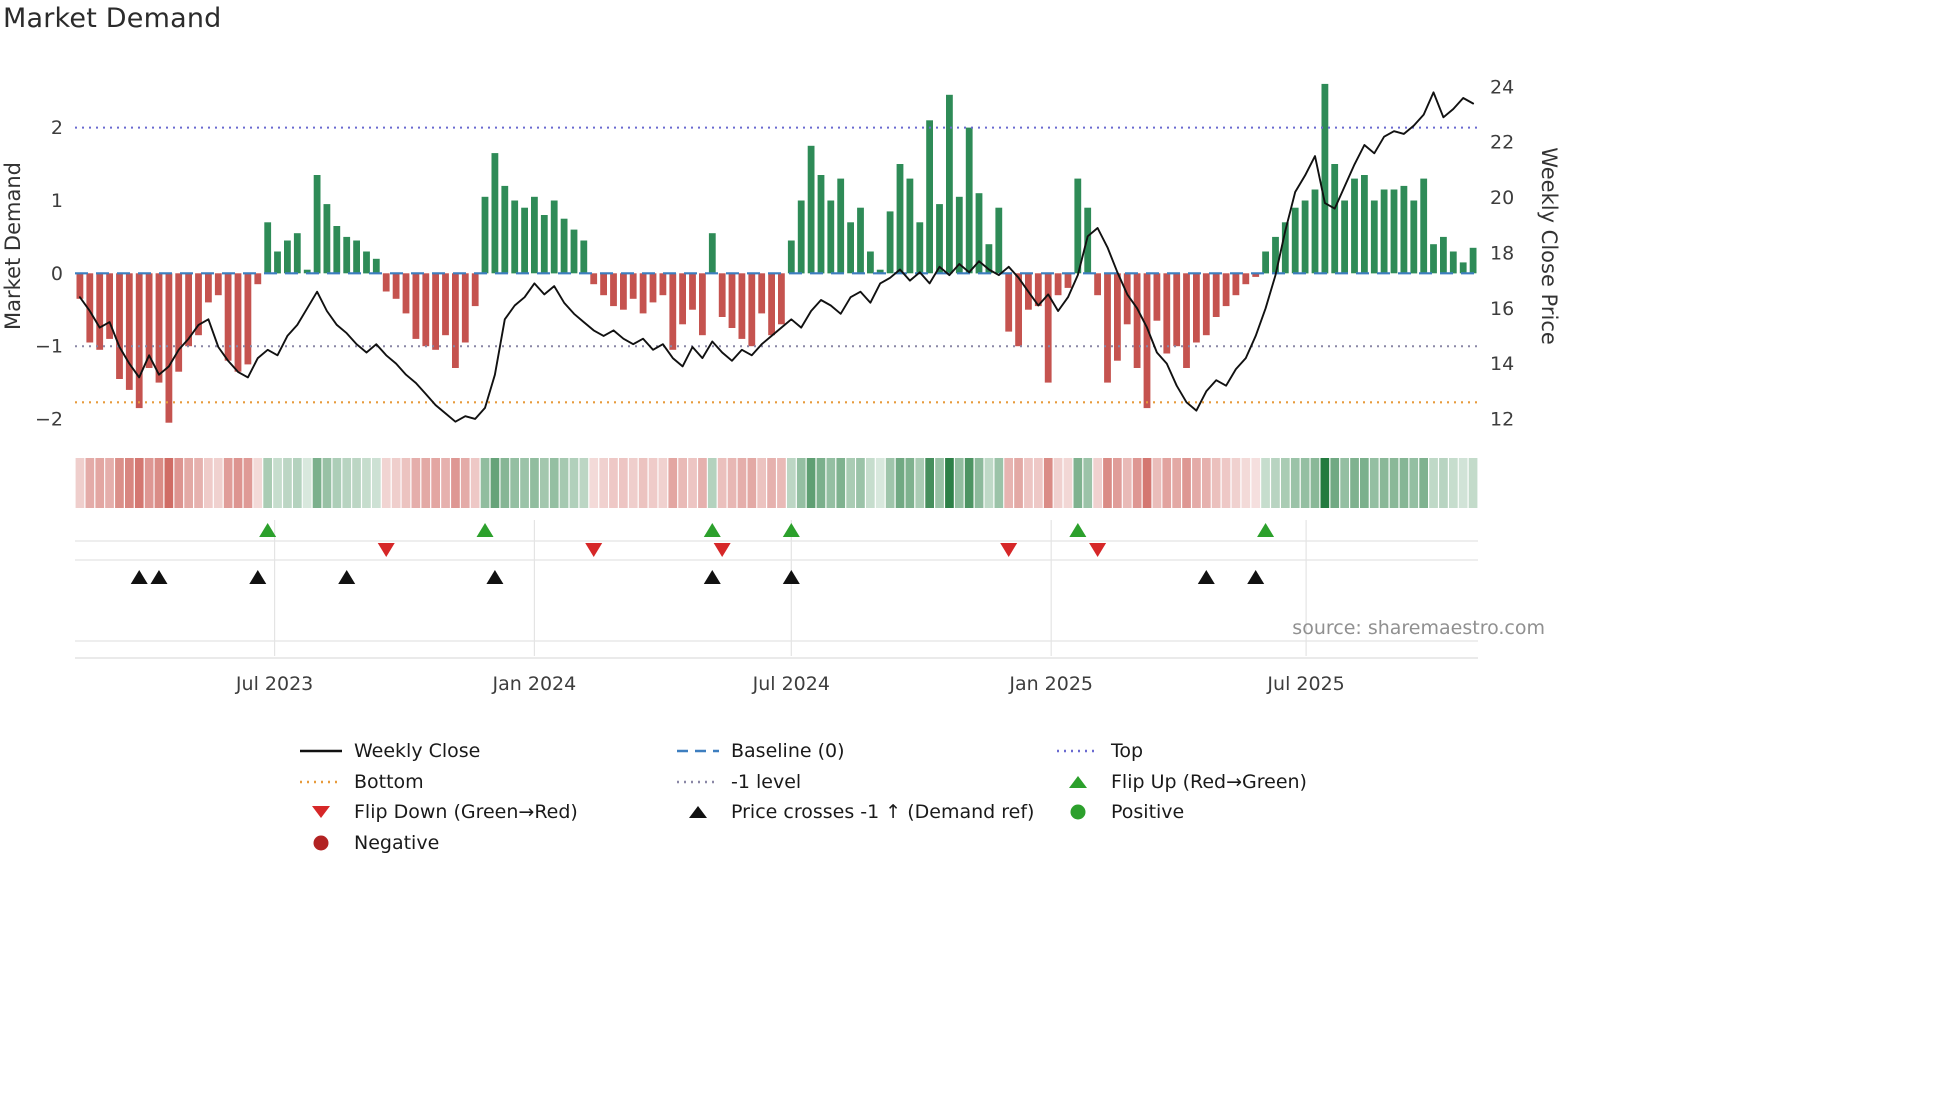  Describe the element at coordinates (534, 684) in the screenshot. I see `x-axis-tick: Jan 2024` at that location.